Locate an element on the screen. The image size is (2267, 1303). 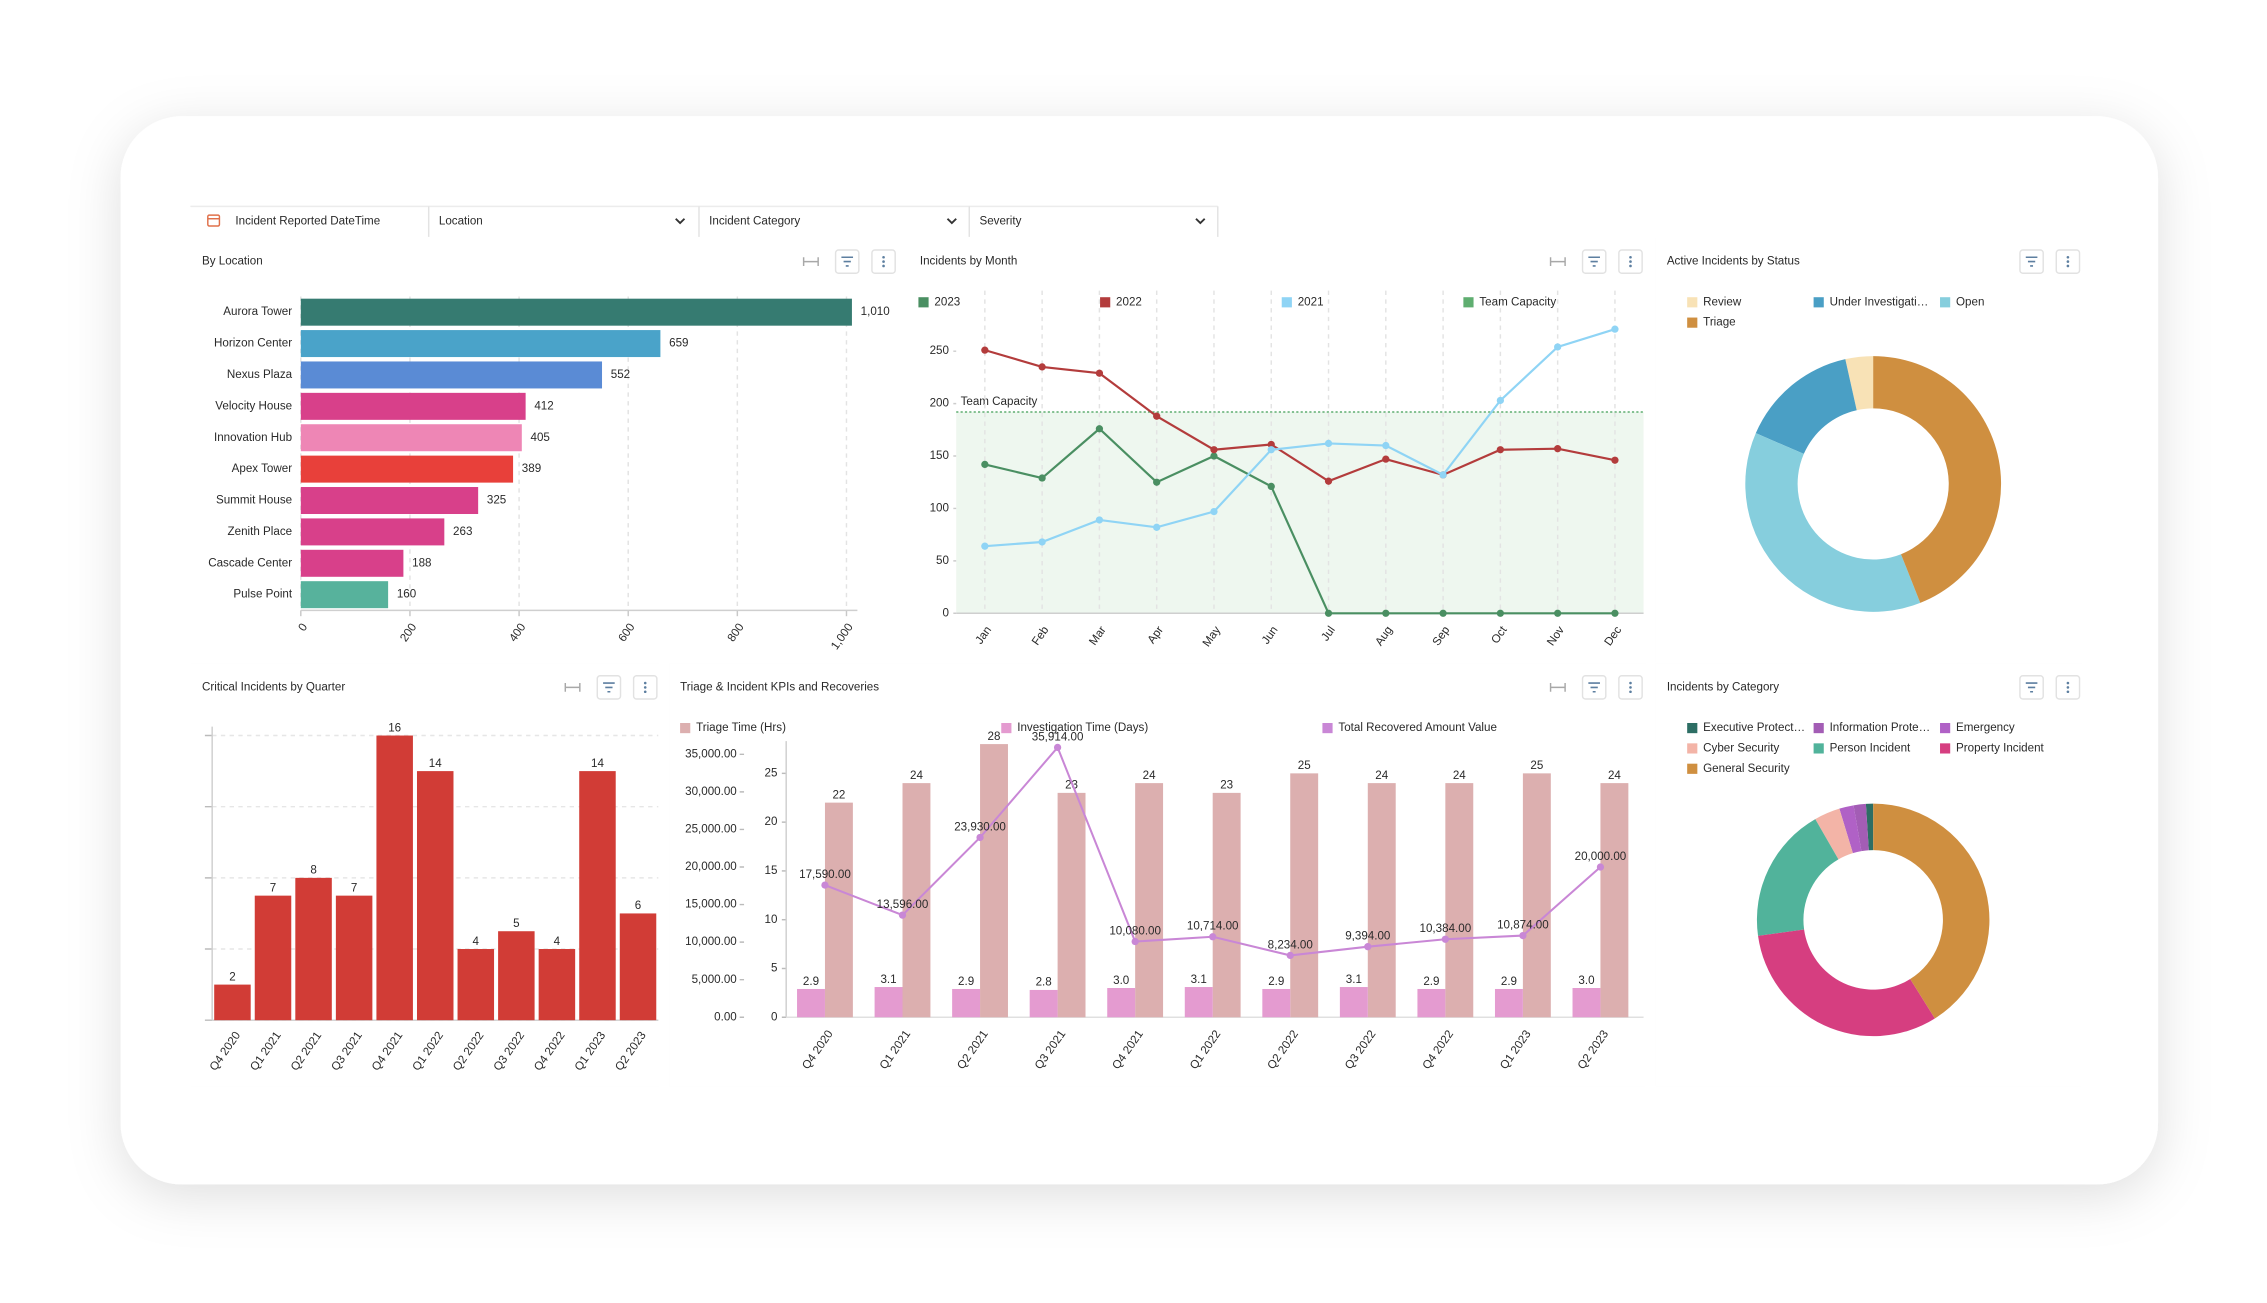
data-label: 23,930.00 is located at coordinates (980, 826).